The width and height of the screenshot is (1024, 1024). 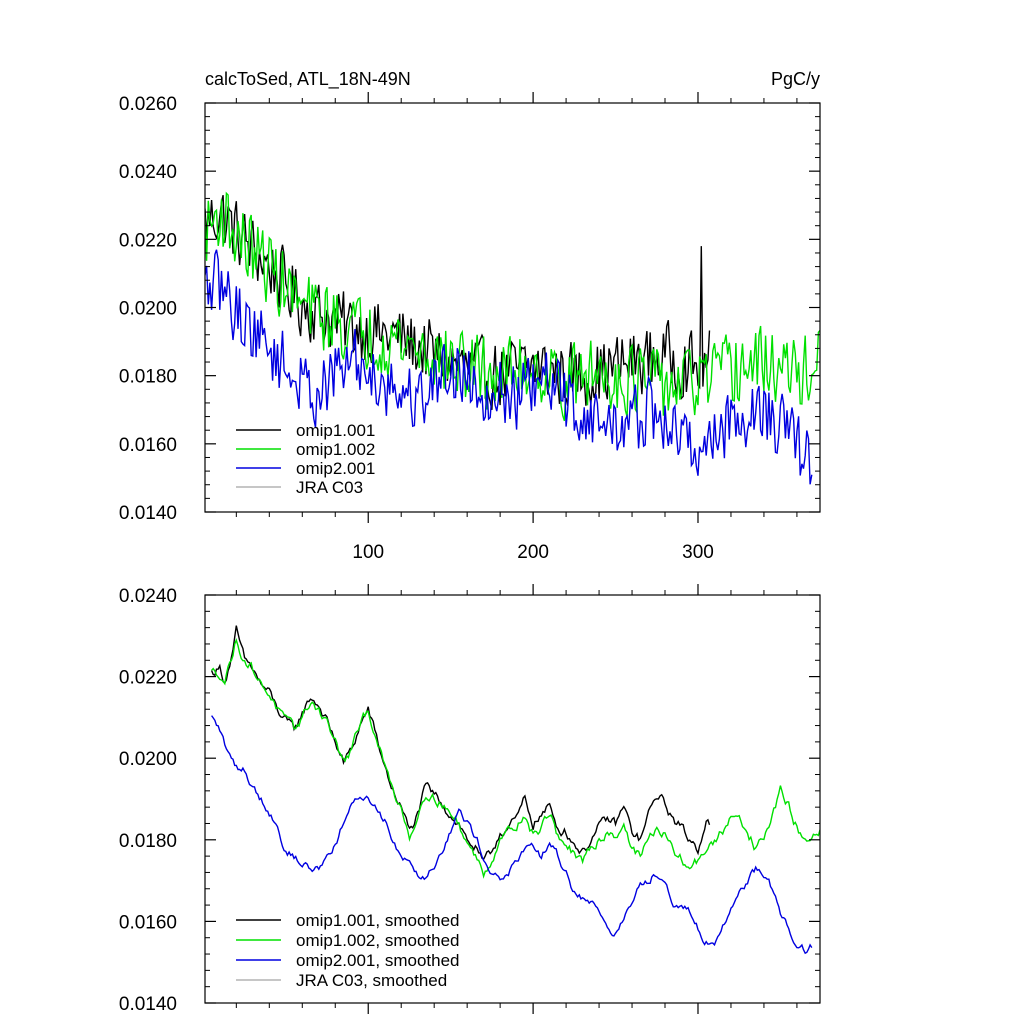 I want to click on top-x-tick-label: 200, so click(x=533, y=552).